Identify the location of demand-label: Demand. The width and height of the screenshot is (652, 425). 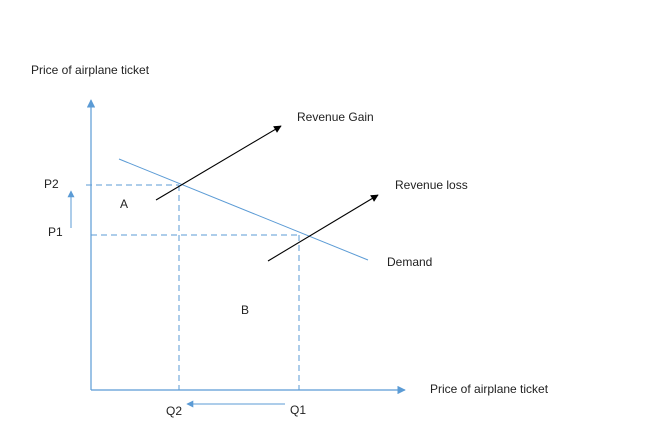
(409, 262).